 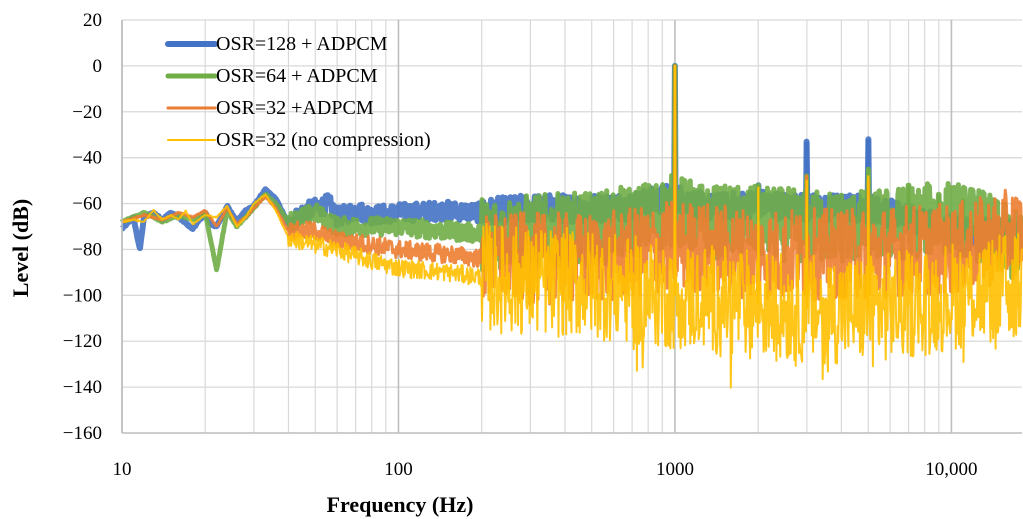 What do you see at coordinates (323, 140) in the screenshot?
I see `legend-label: OSR=32 (no compression)` at bounding box center [323, 140].